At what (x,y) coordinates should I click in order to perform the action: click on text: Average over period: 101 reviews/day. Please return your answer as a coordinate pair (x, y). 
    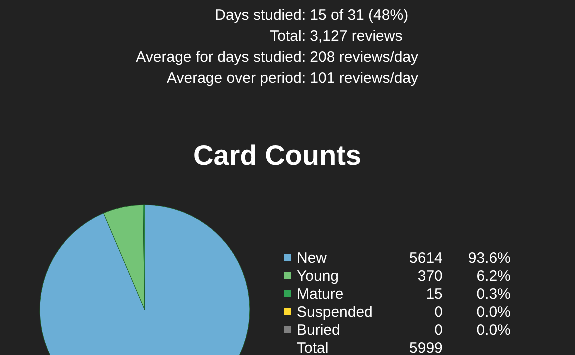
    Looking at the image, I should click on (292, 79).